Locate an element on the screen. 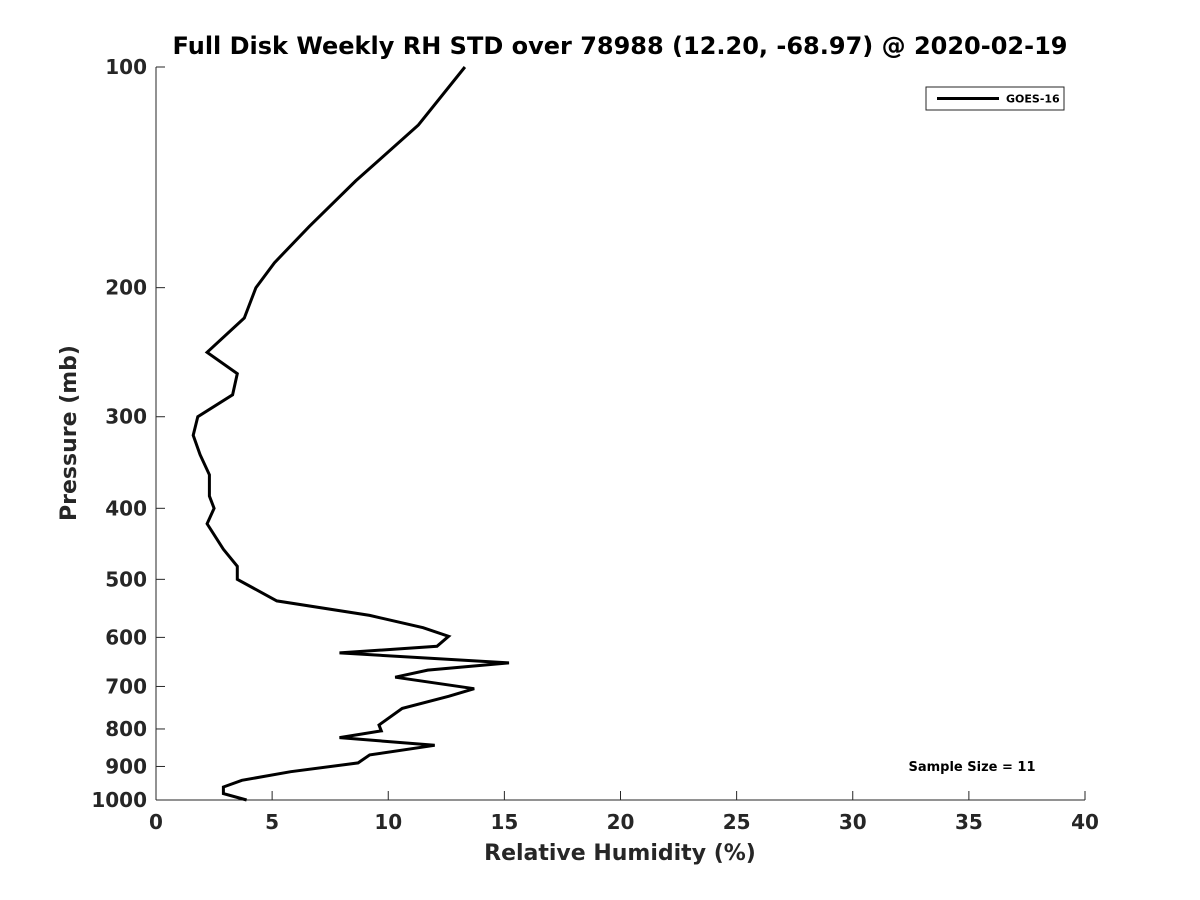 This screenshot has height=900, width=1200. y-axis-label: Pressure (mb) is located at coordinates (69, 433).